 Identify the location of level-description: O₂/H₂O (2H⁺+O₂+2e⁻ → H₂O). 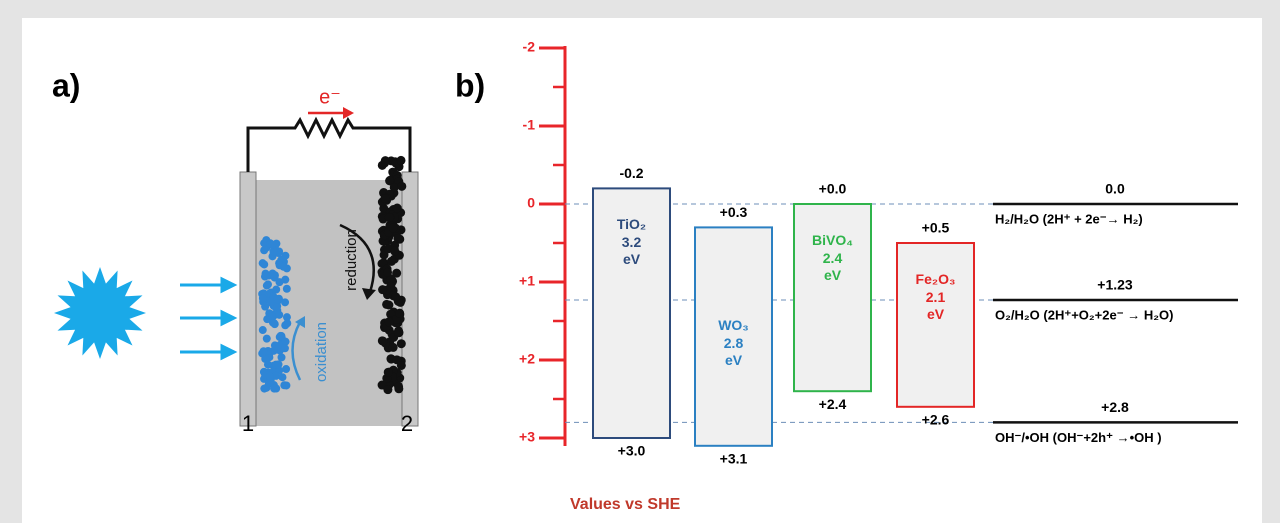
(1084, 314).